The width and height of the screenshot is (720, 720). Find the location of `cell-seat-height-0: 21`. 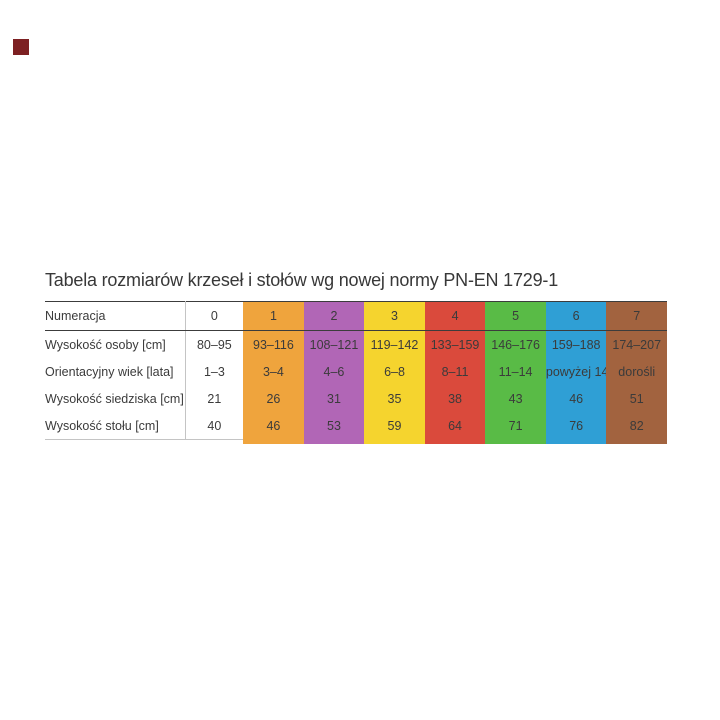

cell-seat-height-0: 21 is located at coordinates (214, 398).